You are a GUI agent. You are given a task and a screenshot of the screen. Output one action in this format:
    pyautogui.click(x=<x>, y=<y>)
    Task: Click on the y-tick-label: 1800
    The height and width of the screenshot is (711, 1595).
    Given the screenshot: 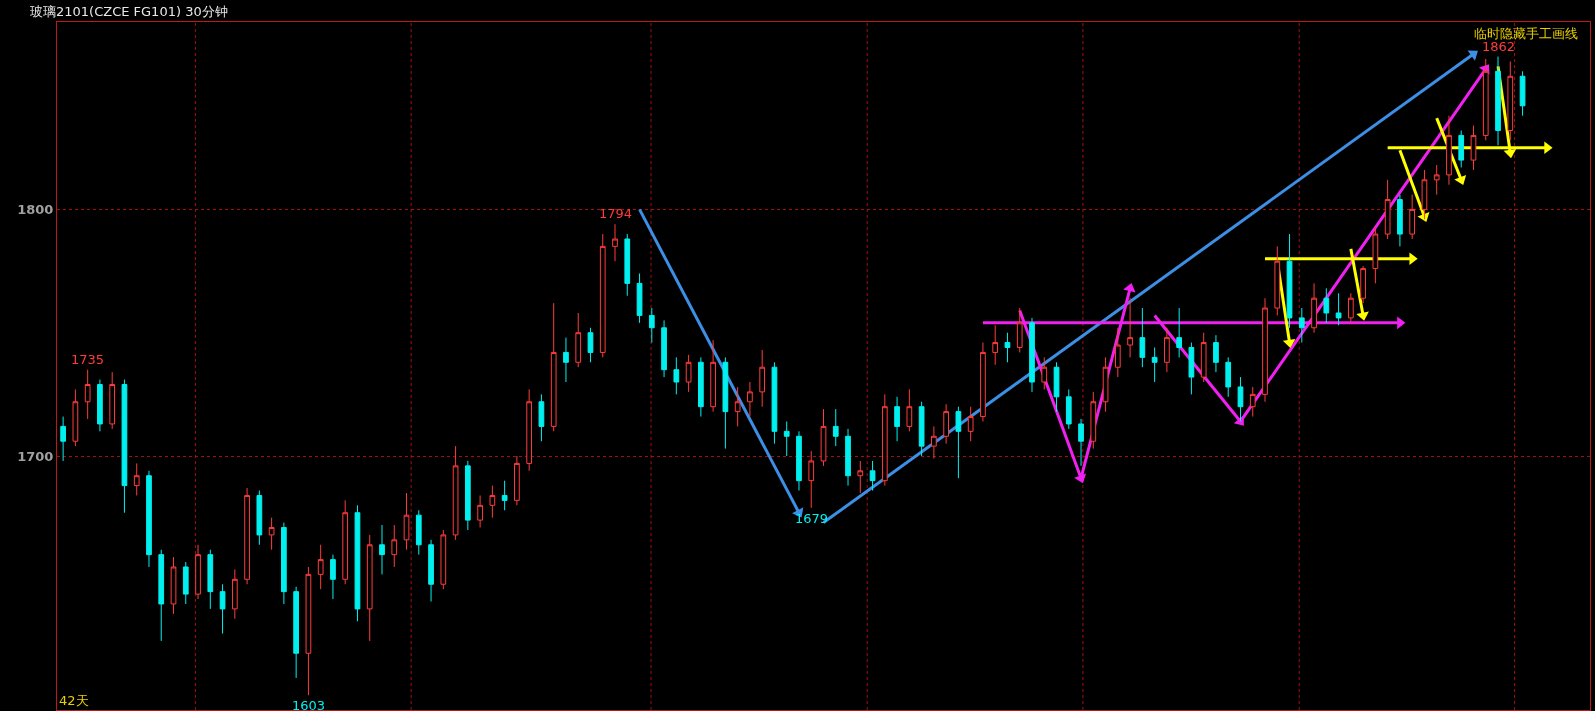 What is the action you would take?
    pyautogui.click(x=35, y=209)
    